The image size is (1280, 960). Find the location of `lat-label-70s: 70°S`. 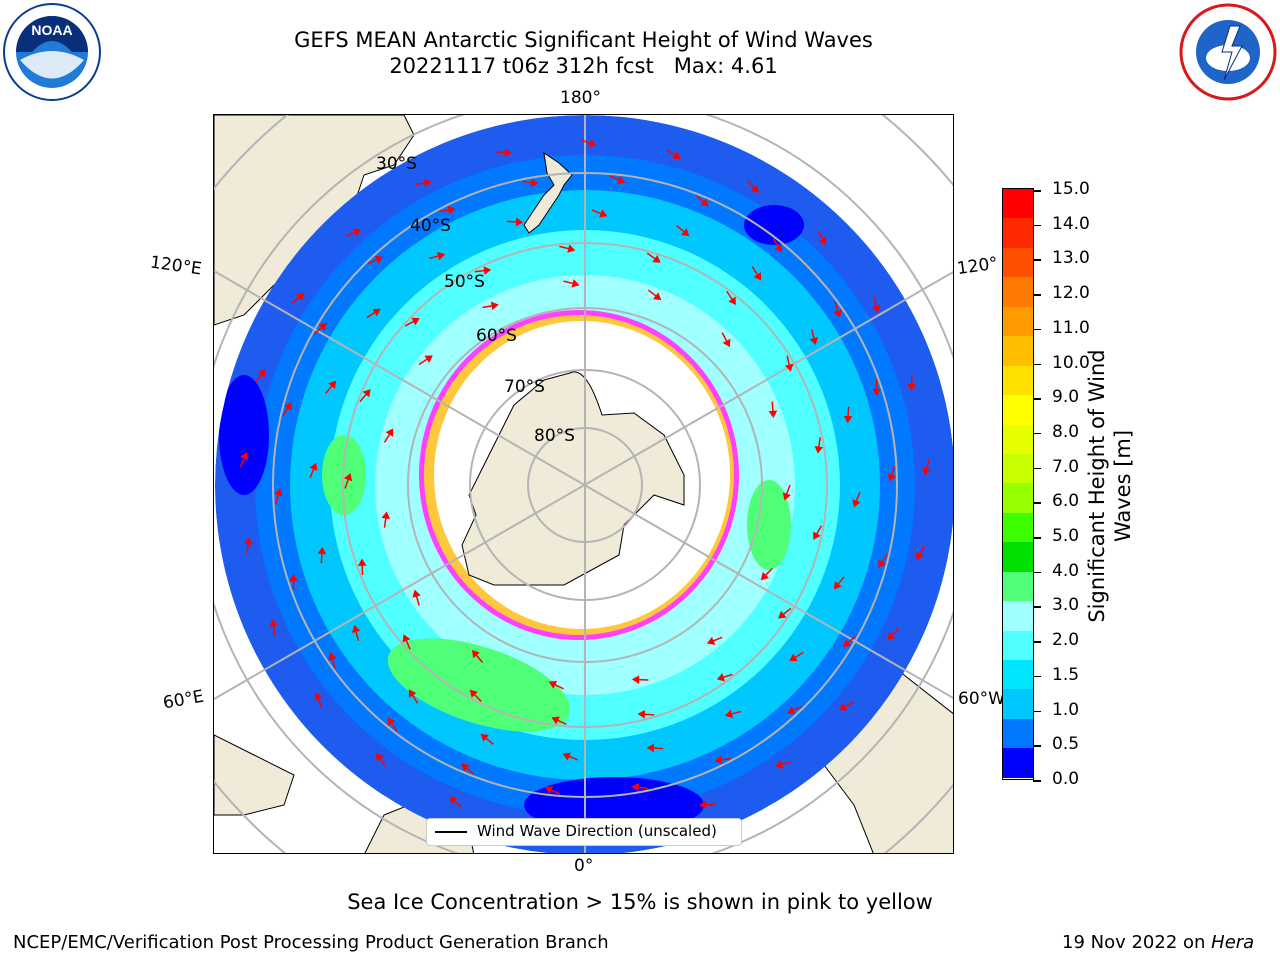

lat-label-70s: 70°S is located at coordinates (524, 387).